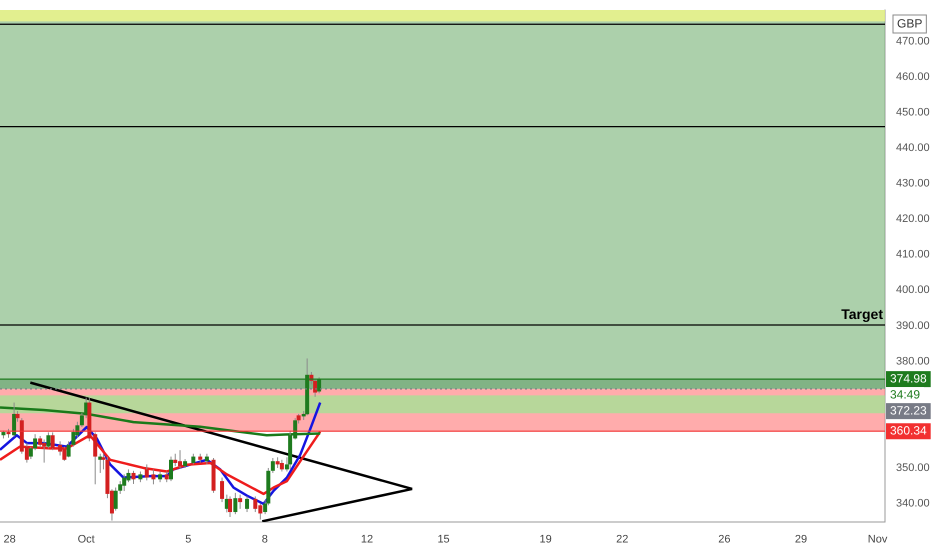 The height and width of the screenshot is (550, 932). I want to click on y-tick-label: 450.00, so click(913, 112).